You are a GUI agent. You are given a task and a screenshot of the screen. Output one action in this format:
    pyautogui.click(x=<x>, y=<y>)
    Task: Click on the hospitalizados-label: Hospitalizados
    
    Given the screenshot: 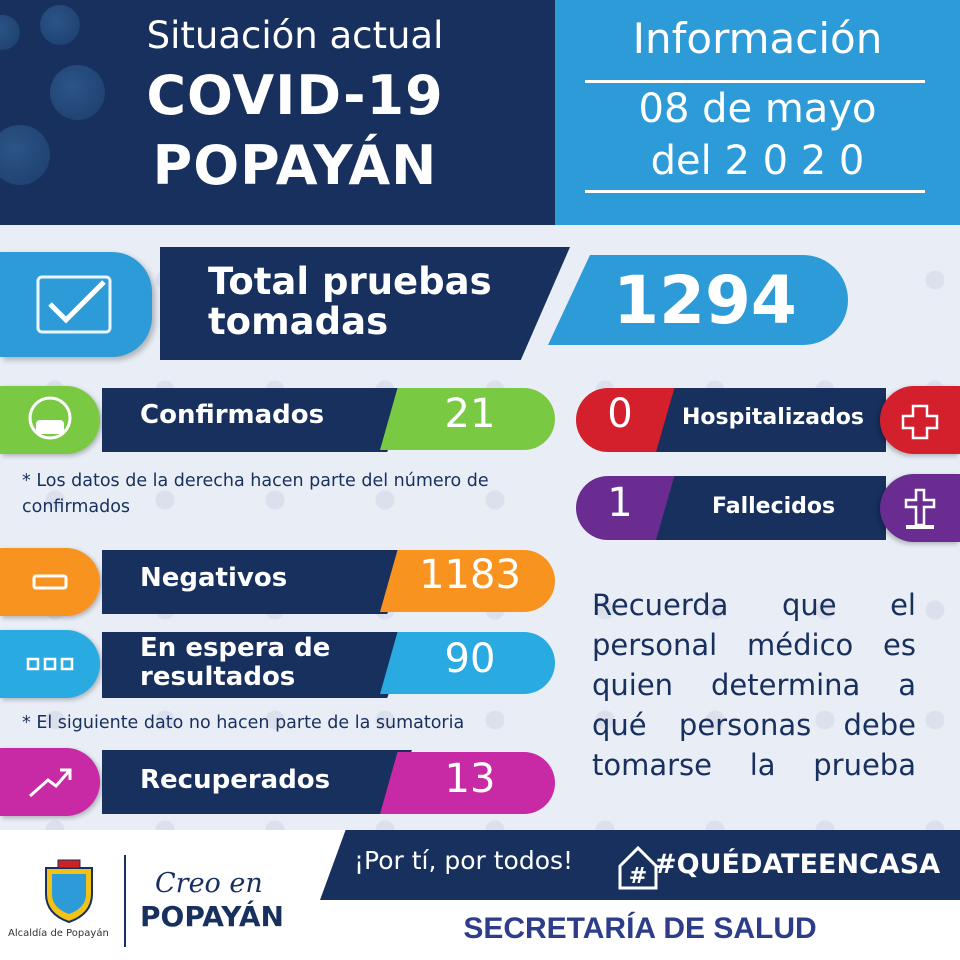 What is the action you would take?
    pyautogui.click(x=773, y=417)
    